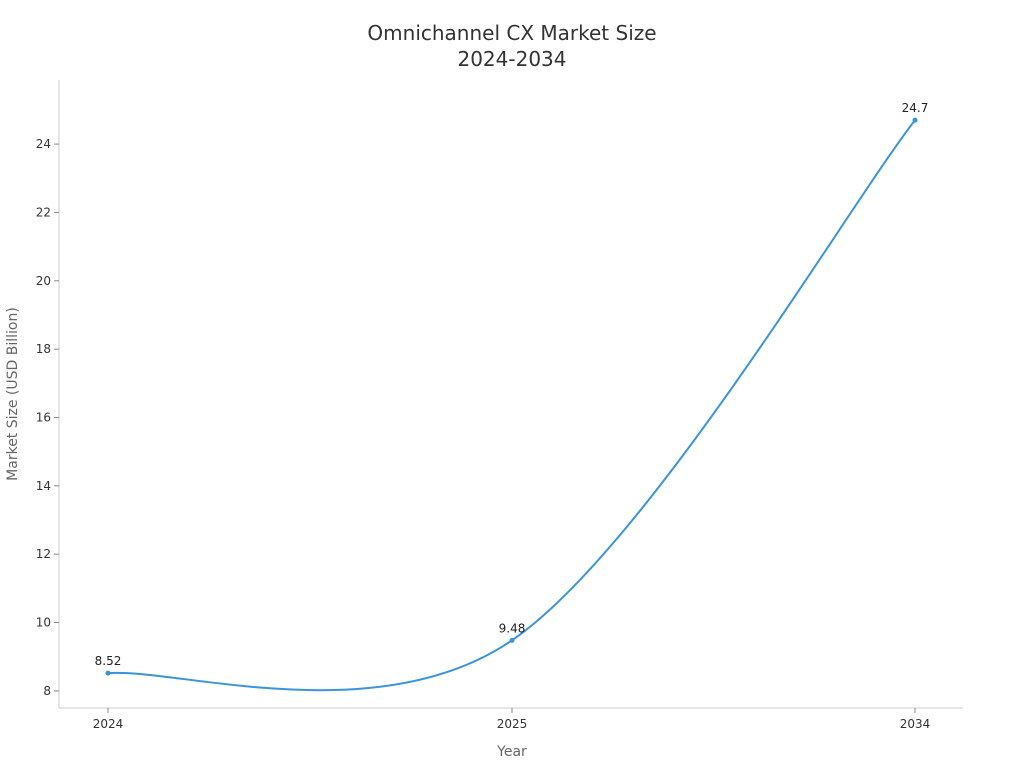 The width and height of the screenshot is (1024, 768). Describe the element at coordinates (43, 281) in the screenshot. I see `y-tick-label: 20` at that location.